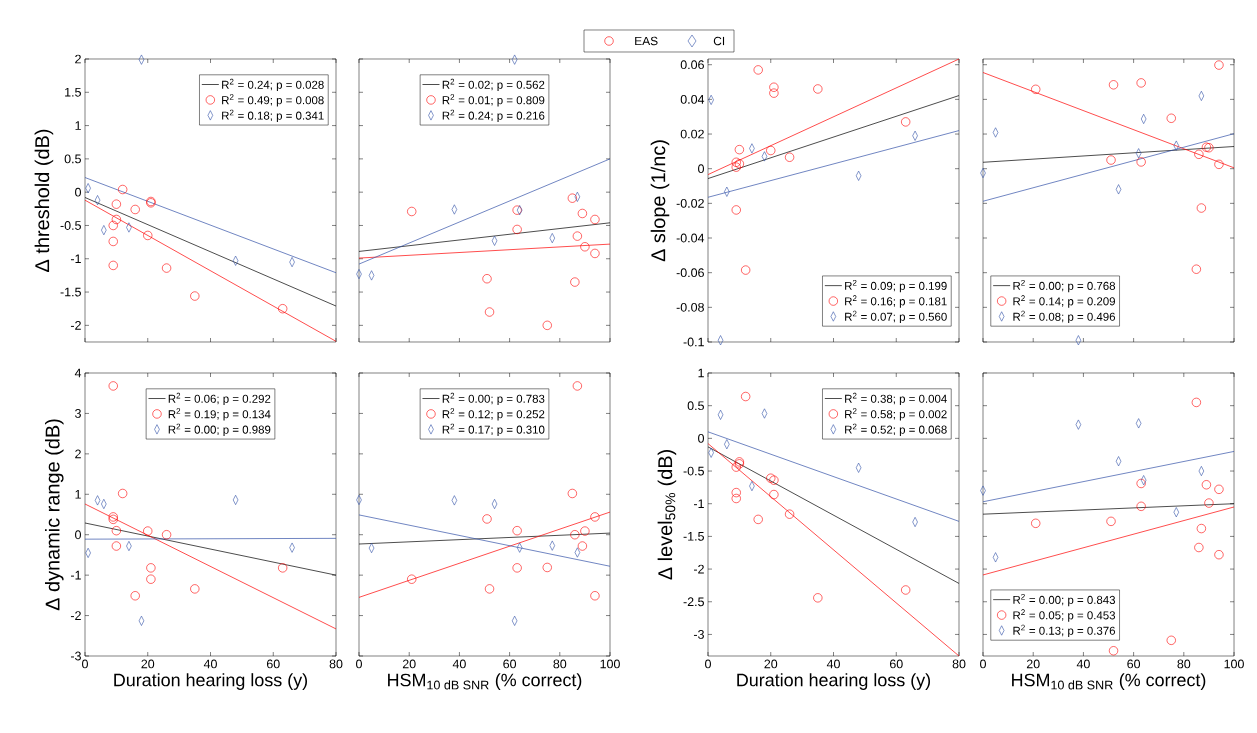 The image size is (1257, 733). Describe the element at coordinates (493, 414) in the screenshot. I see `legend-label: R$^{2}$ = 0.12; p = 0.252` at that location.